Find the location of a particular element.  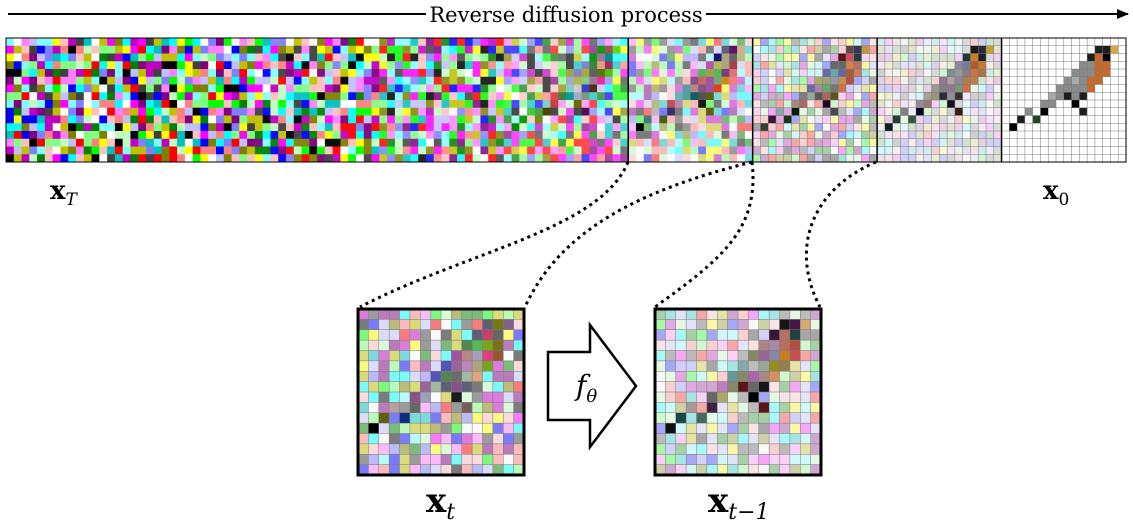

strip-panel is located at coordinates (317, 100).